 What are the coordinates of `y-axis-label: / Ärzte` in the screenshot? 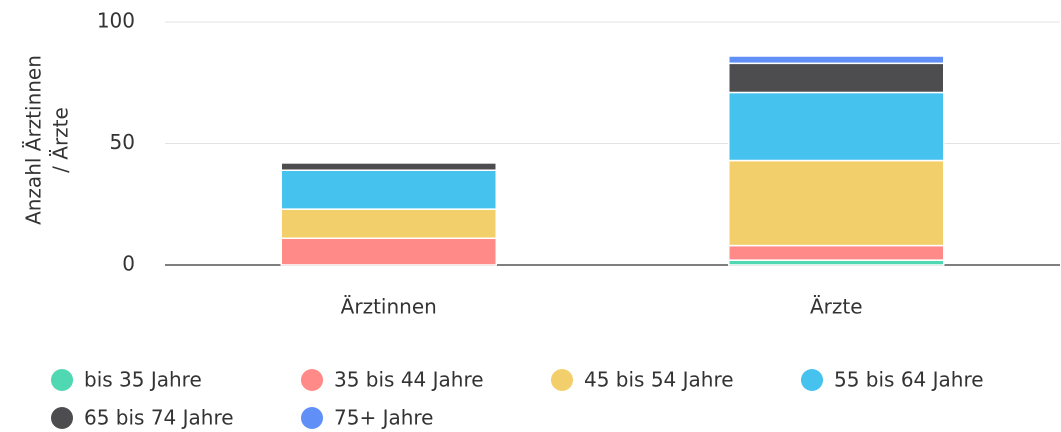 It's located at (61, 140).